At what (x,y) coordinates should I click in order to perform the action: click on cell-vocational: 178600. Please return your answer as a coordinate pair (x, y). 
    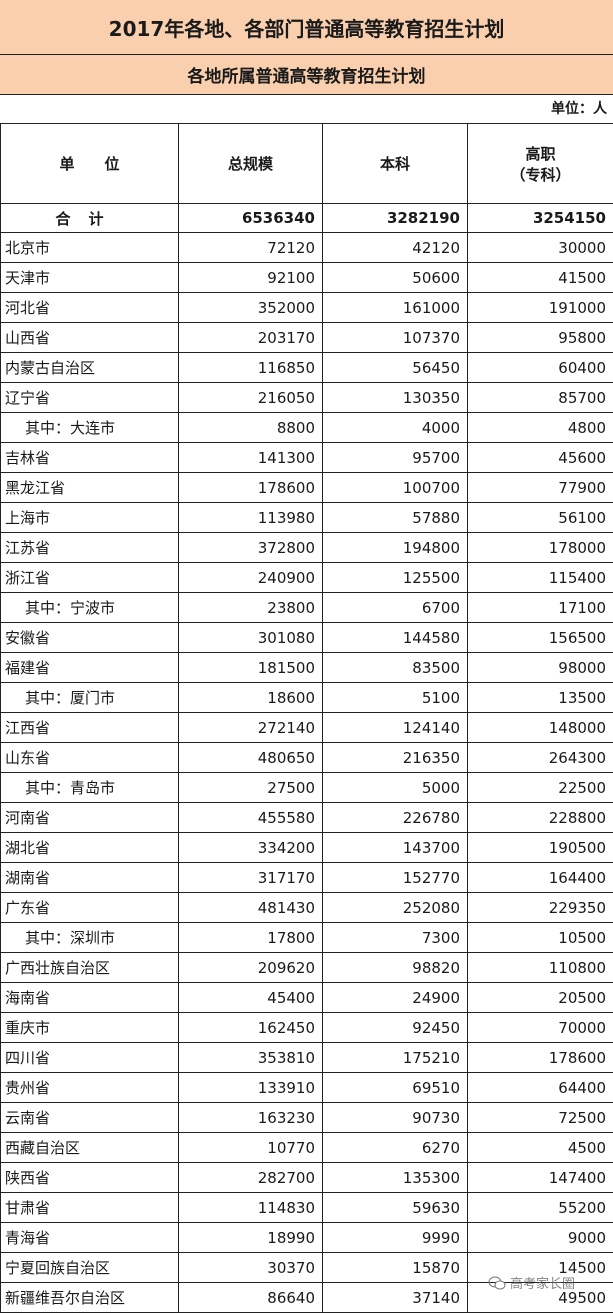
    Looking at the image, I should click on (540, 1057).